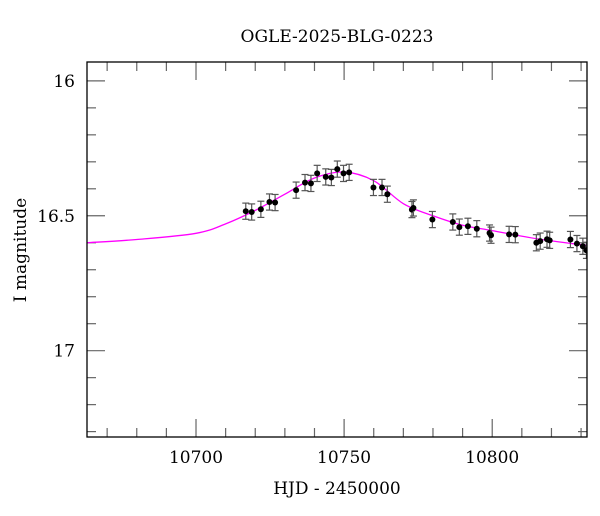 The image size is (600, 516). I want to click on x-tick-label: 10800, so click(492, 458).